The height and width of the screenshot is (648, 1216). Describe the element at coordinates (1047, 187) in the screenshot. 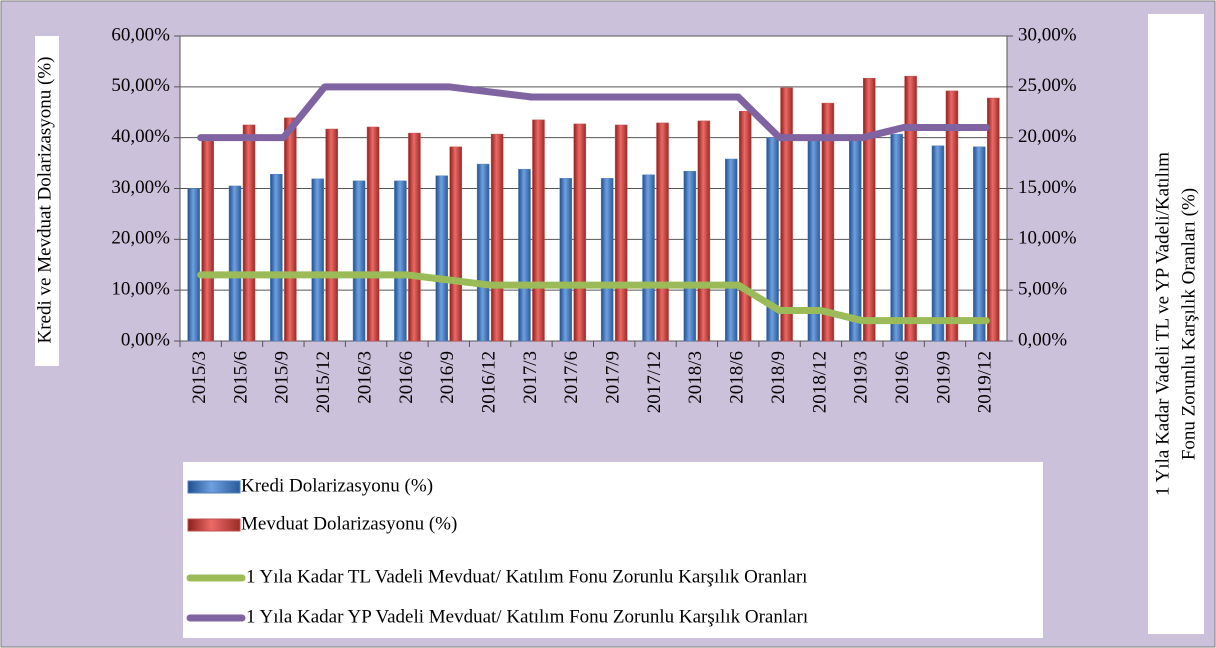

I see `y2-tick-label: 15,00%` at that location.